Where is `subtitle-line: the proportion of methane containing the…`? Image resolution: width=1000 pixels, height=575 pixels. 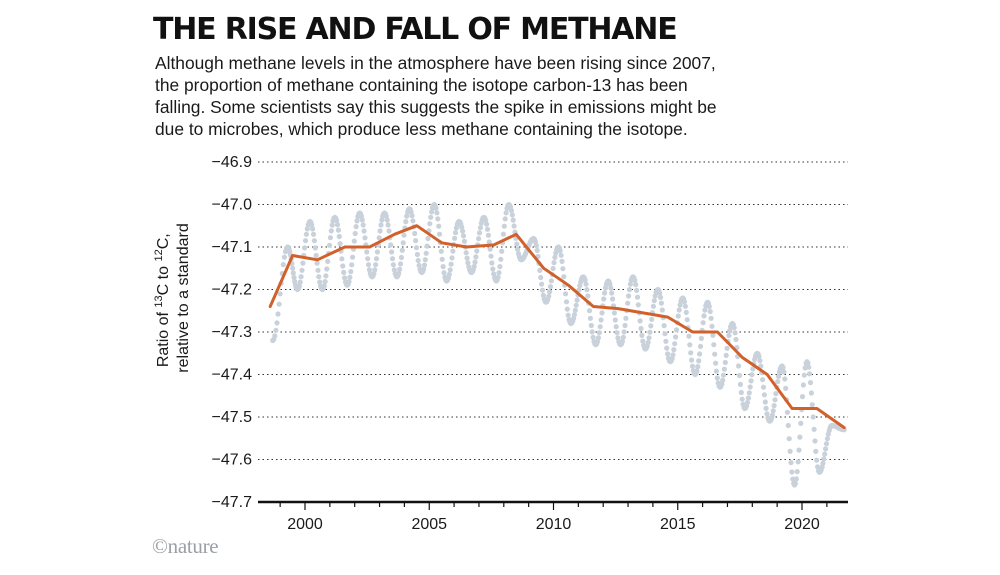
subtitle-line: the proportion of methane containing the… is located at coordinates (421, 85).